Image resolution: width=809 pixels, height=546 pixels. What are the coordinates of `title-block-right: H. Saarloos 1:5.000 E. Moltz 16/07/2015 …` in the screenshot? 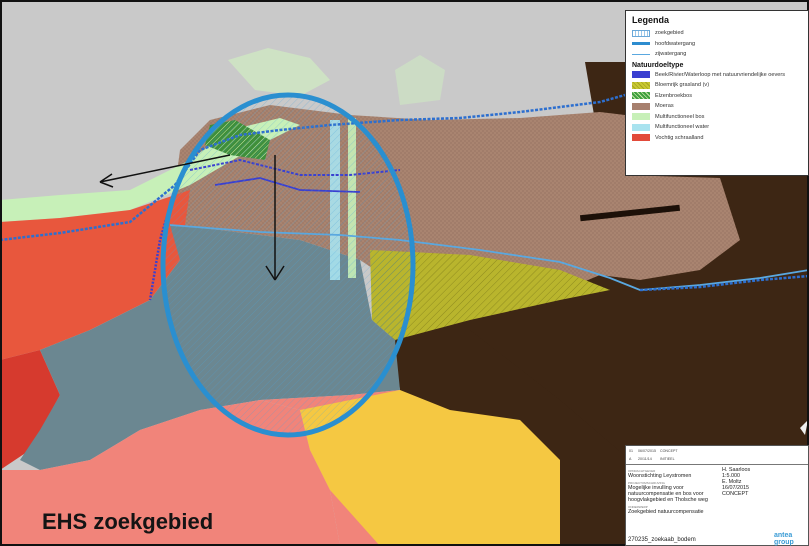 It's located at (765, 482).